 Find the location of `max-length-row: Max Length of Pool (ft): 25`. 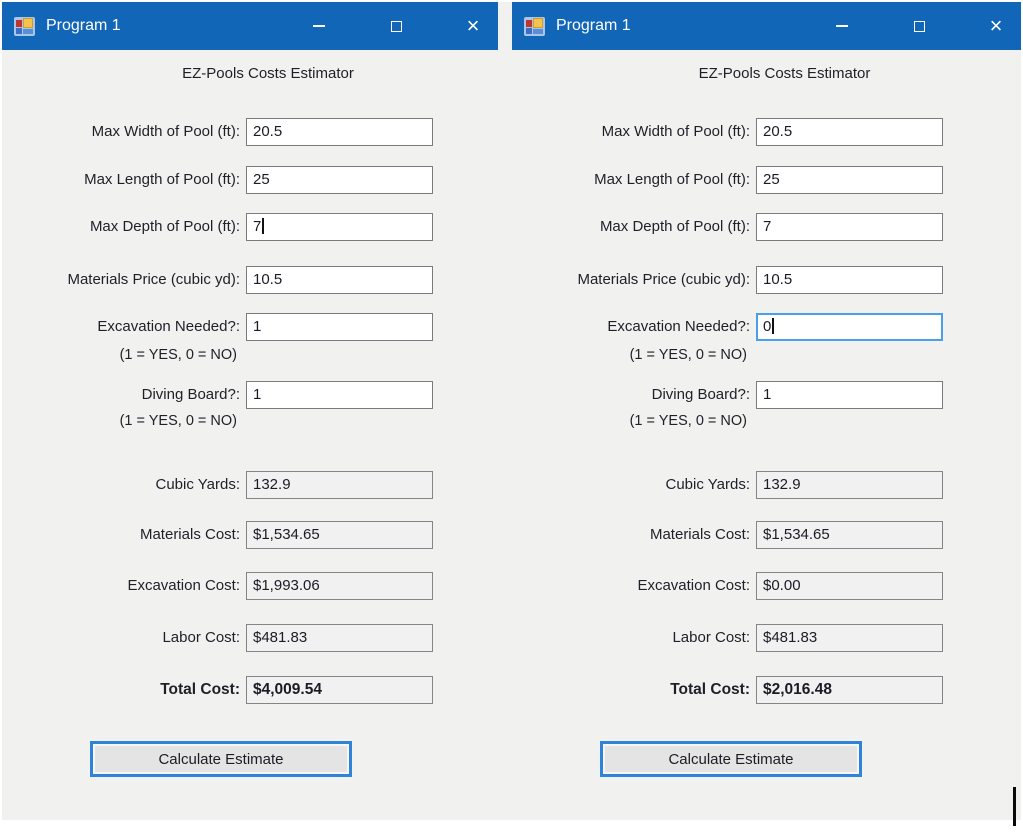

max-length-row: Max Length of Pool (ft): 25 is located at coordinates (766, 180).